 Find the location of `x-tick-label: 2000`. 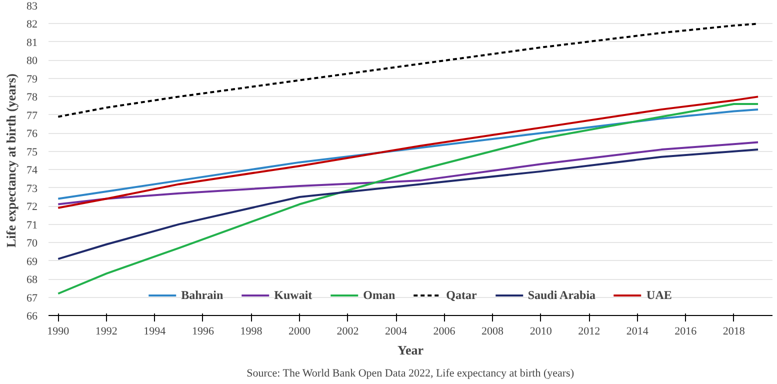

x-tick-label: 2000 is located at coordinates (299, 332).